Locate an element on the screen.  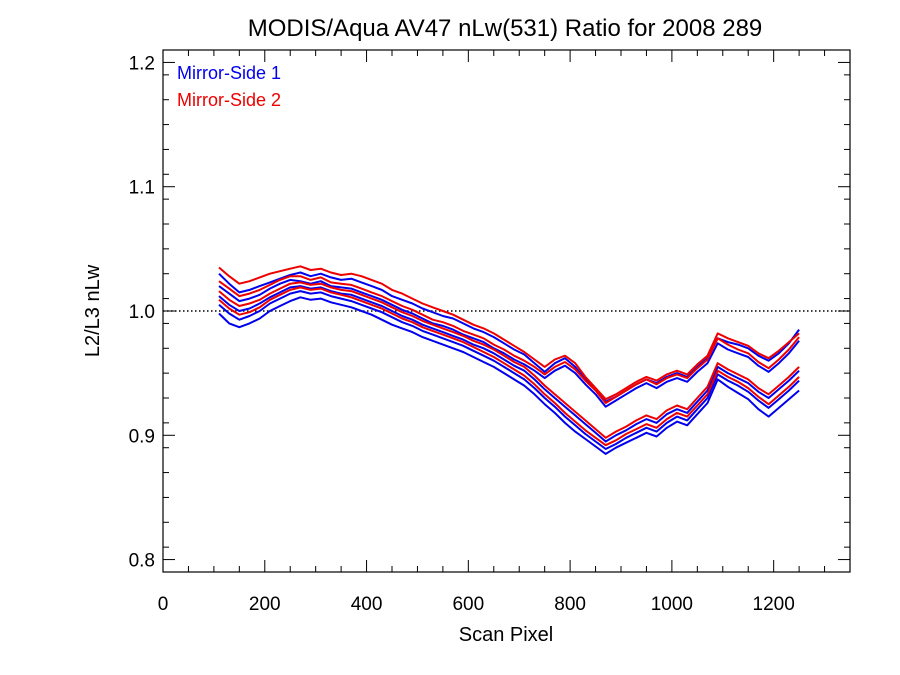
series-mirror-side-1-line is located at coordinates (509, 343).